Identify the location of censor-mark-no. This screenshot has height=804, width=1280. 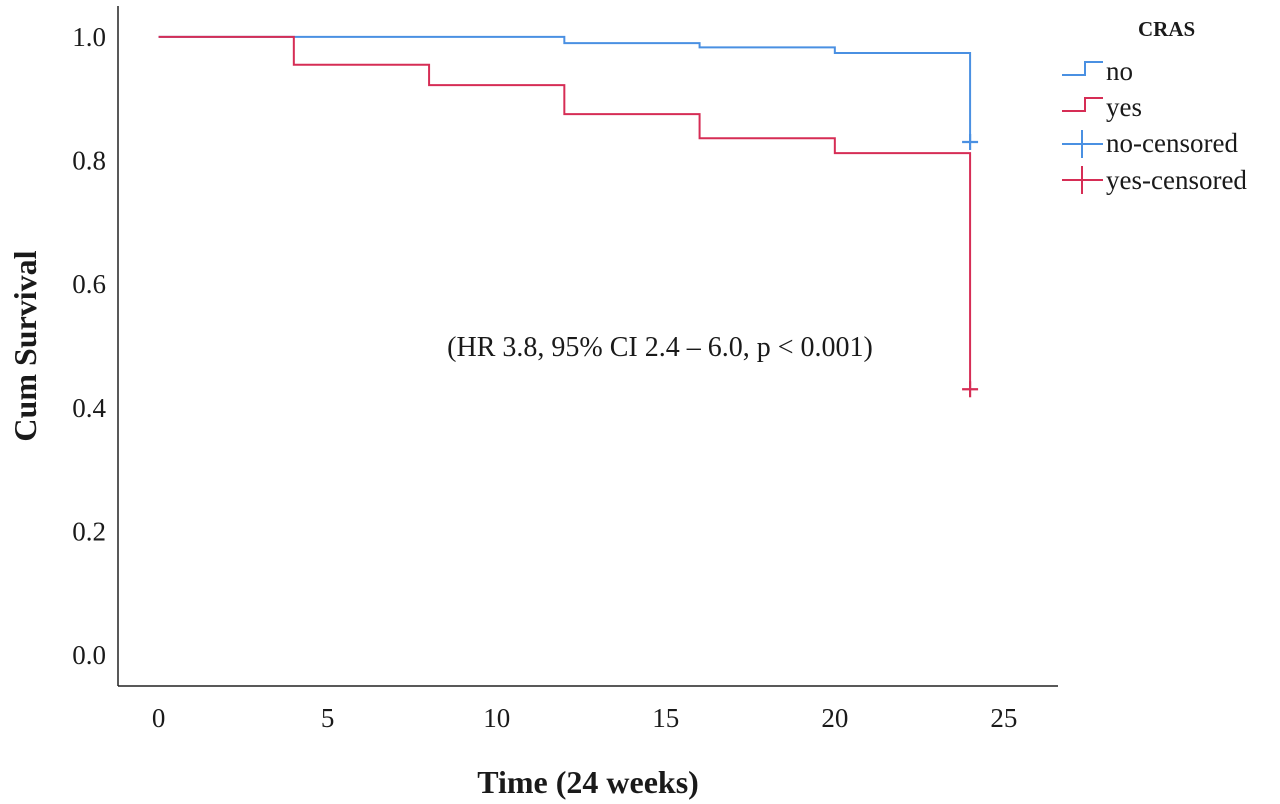
(970, 142).